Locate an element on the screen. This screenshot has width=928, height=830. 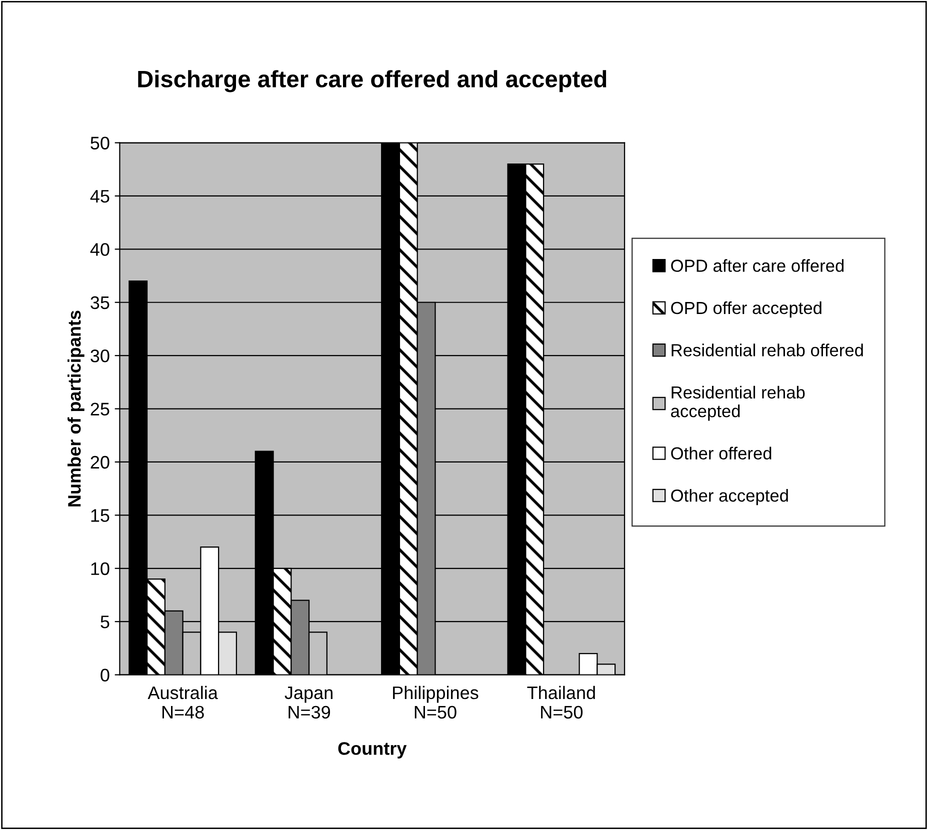
y-tick-label: 10 is located at coordinates (100, 569).